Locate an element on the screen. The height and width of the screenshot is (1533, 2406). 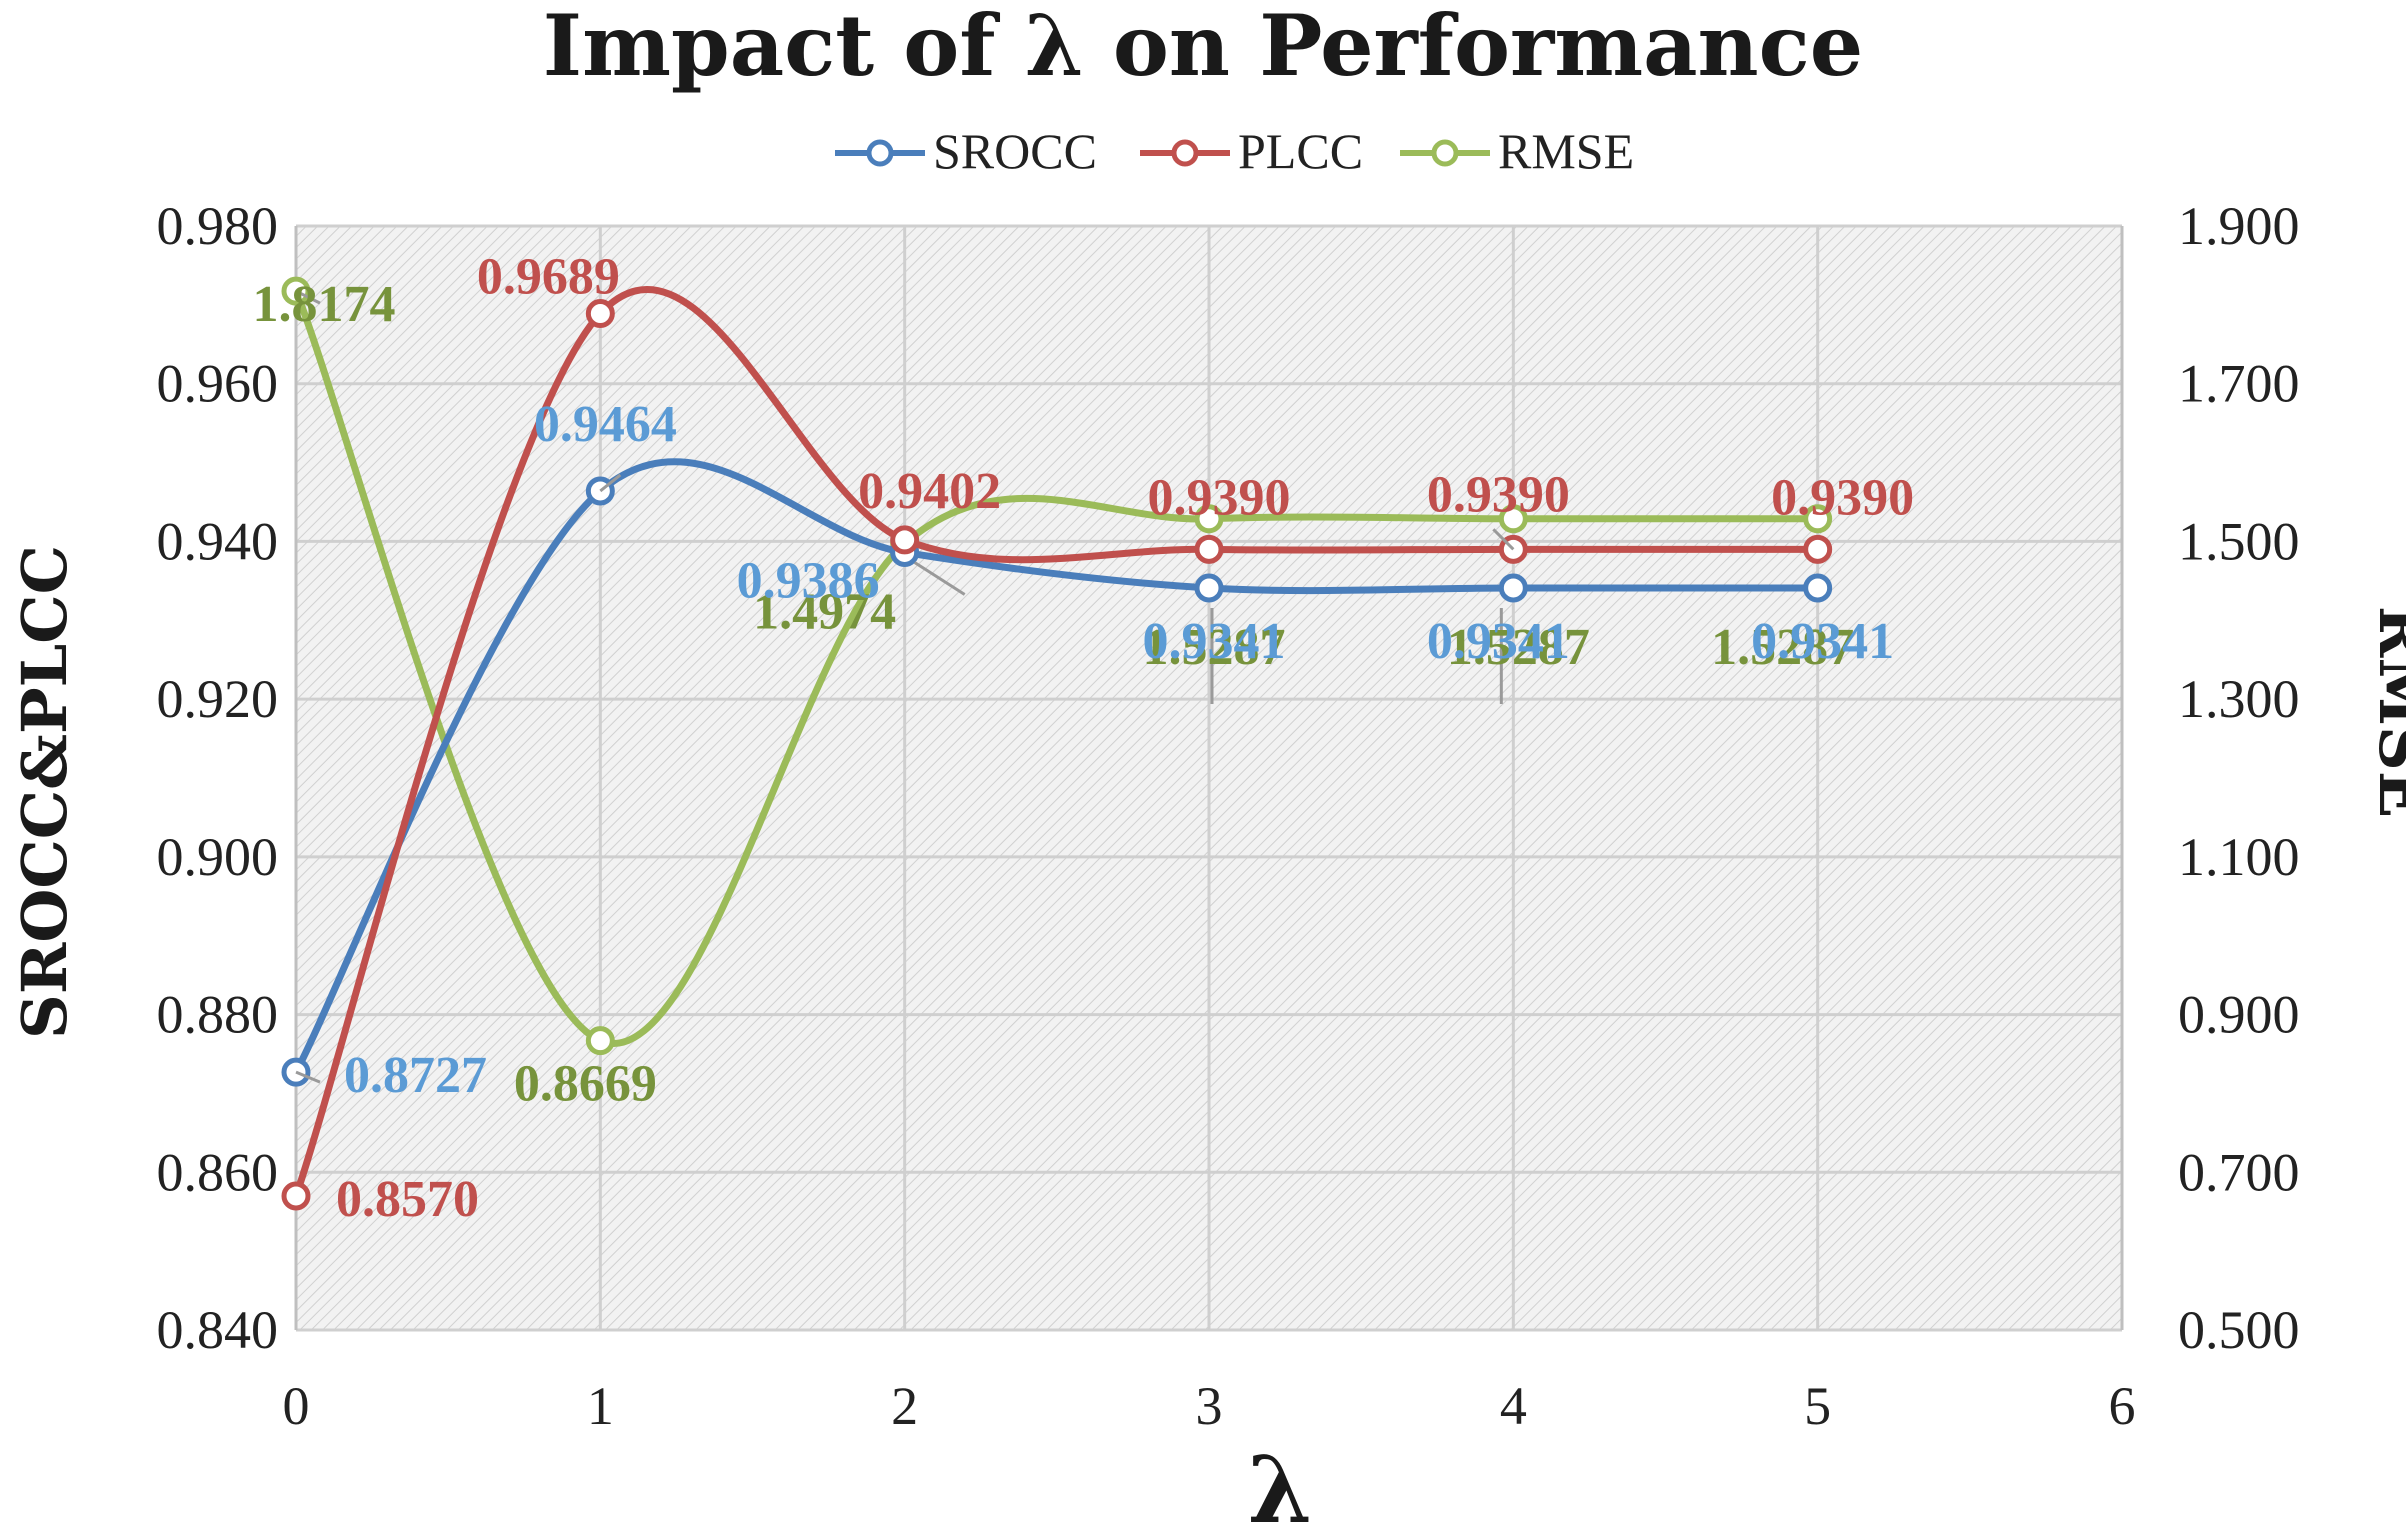
y-tick-label: 0.860 is located at coordinates (218, 1172).